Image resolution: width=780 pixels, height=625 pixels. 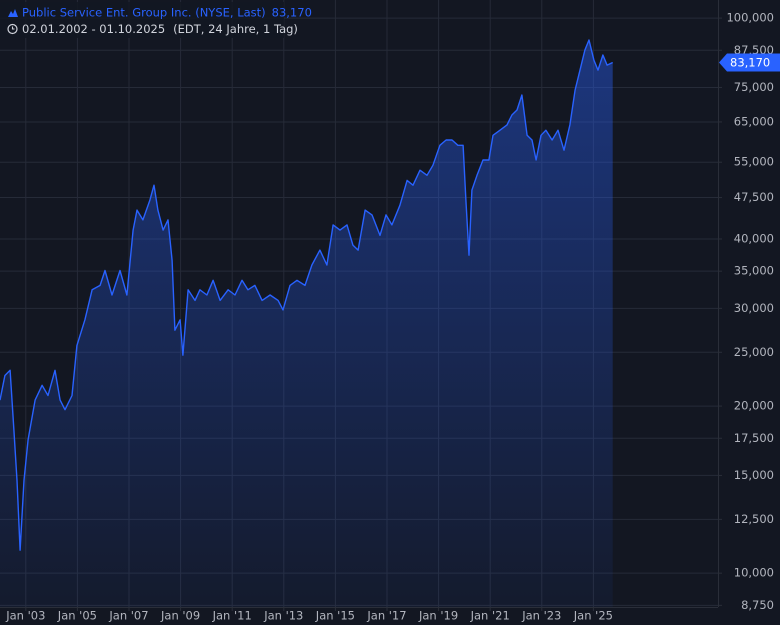 I want to click on y-tick-label: 10,000, so click(x=754, y=573).